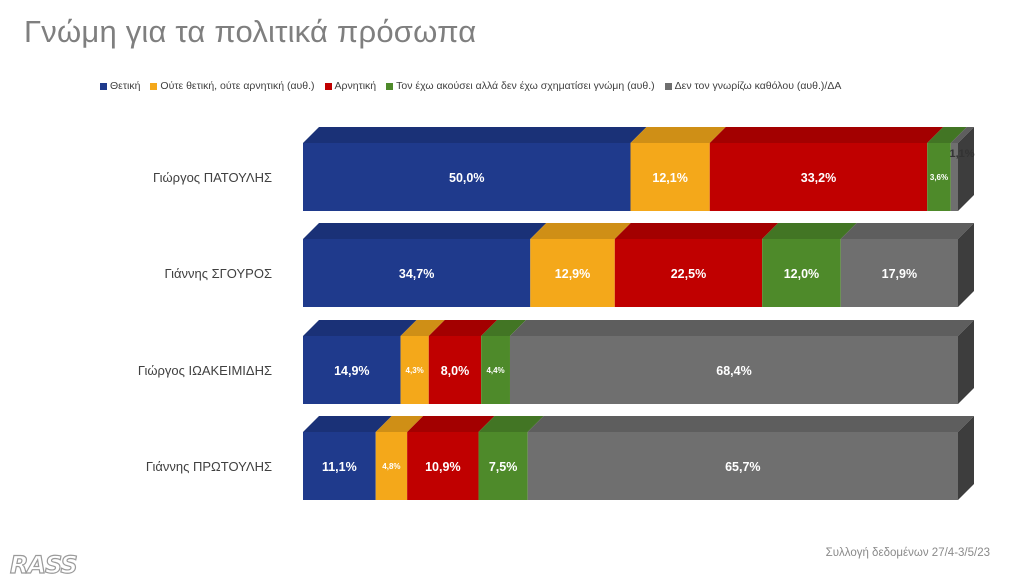 The height and width of the screenshot is (584, 1024). What do you see at coordinates (907, 553) in the screenshot?
I see `data-collection-note: Συλλογή δεδομένων 27/4-3/5/23` at bounding box center [907, 553].